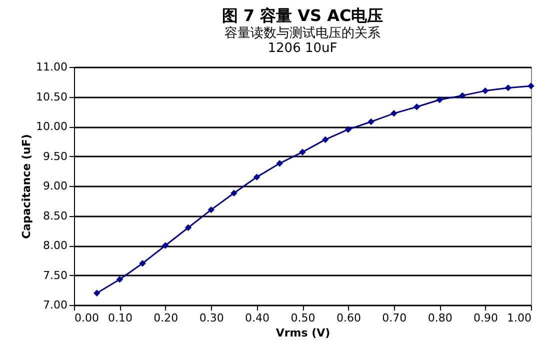 This screenshot has width=560, height=346. Describe the element at coordinates (86, 318) in the screenshot. I see `x-tick-label: 0.00` at that location.